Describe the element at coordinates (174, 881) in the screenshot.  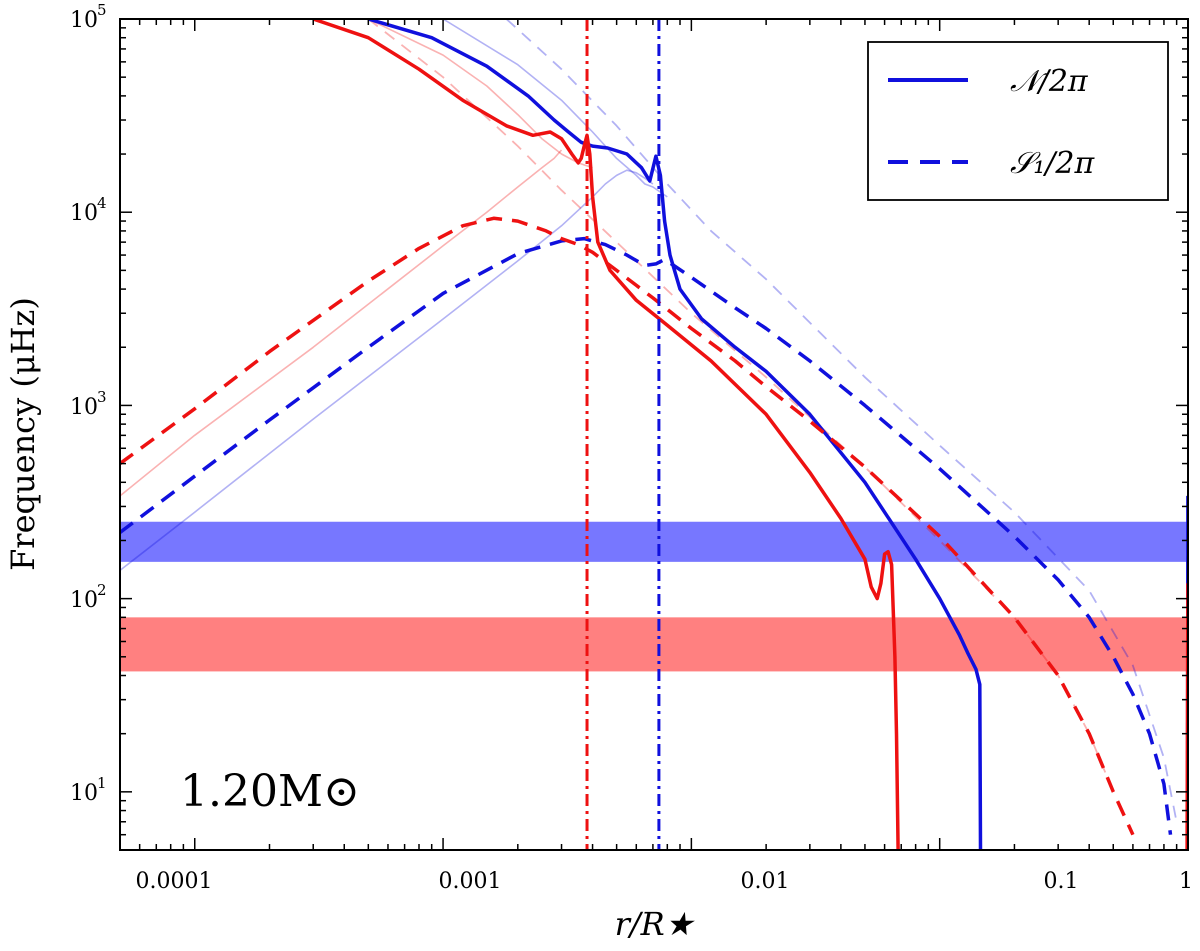
I see `x-tick-label: 0.0001` at that location.